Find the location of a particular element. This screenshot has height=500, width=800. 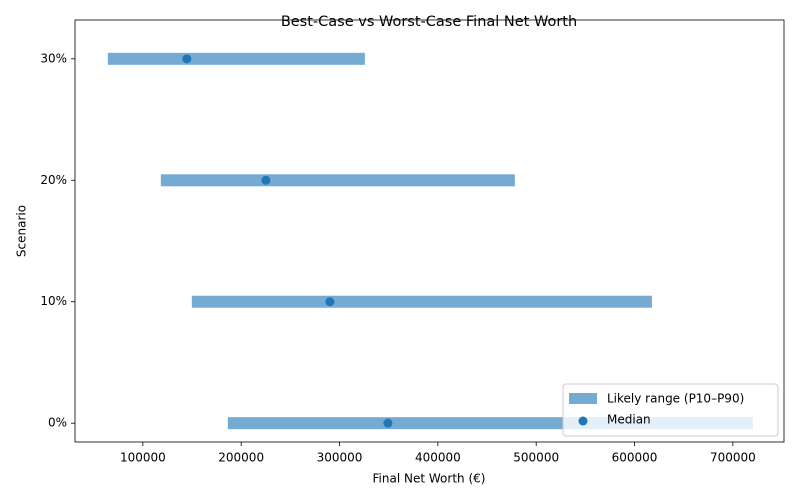

chart-title: Best-Case vs Worst-Case Final Net Worth is located at coordinates (429, 22).